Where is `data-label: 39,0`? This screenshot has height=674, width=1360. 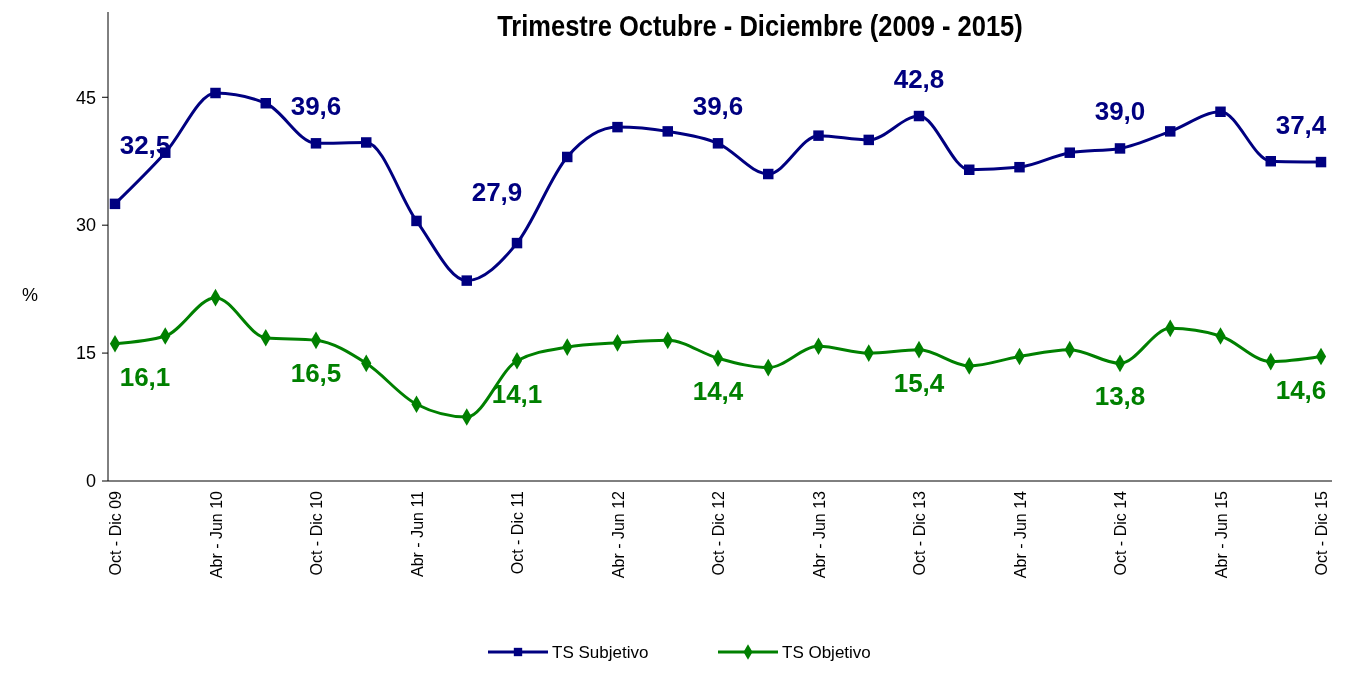 data-label: 39,0 is located at coordinates (1120, 111).